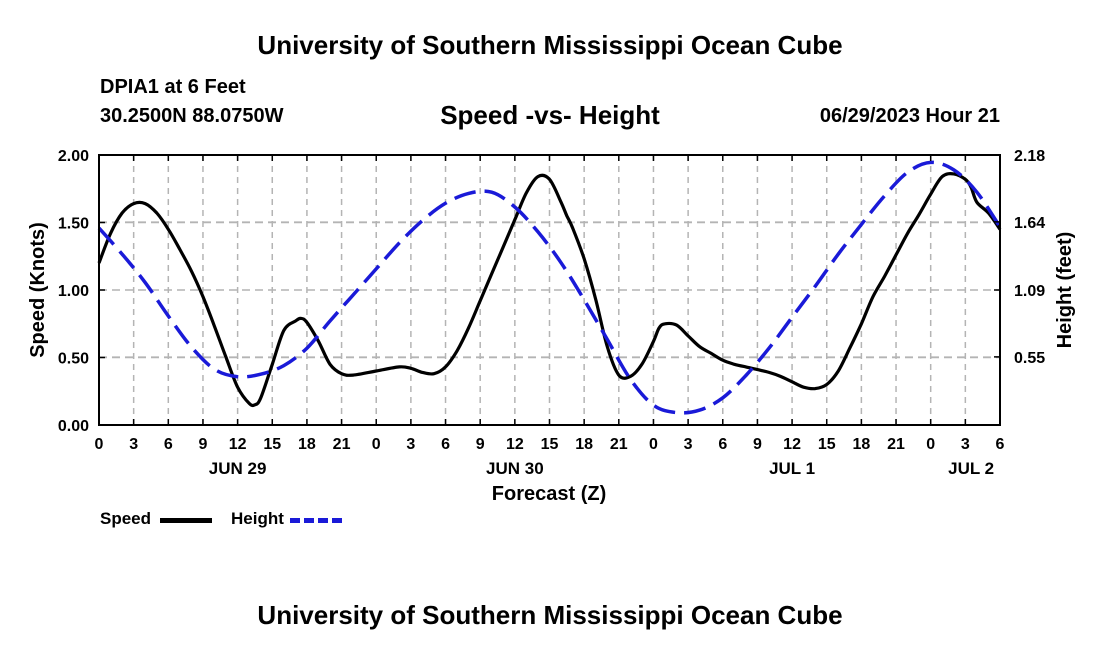  I want to click on legend-speed-label: Speed, so click(126, 518).